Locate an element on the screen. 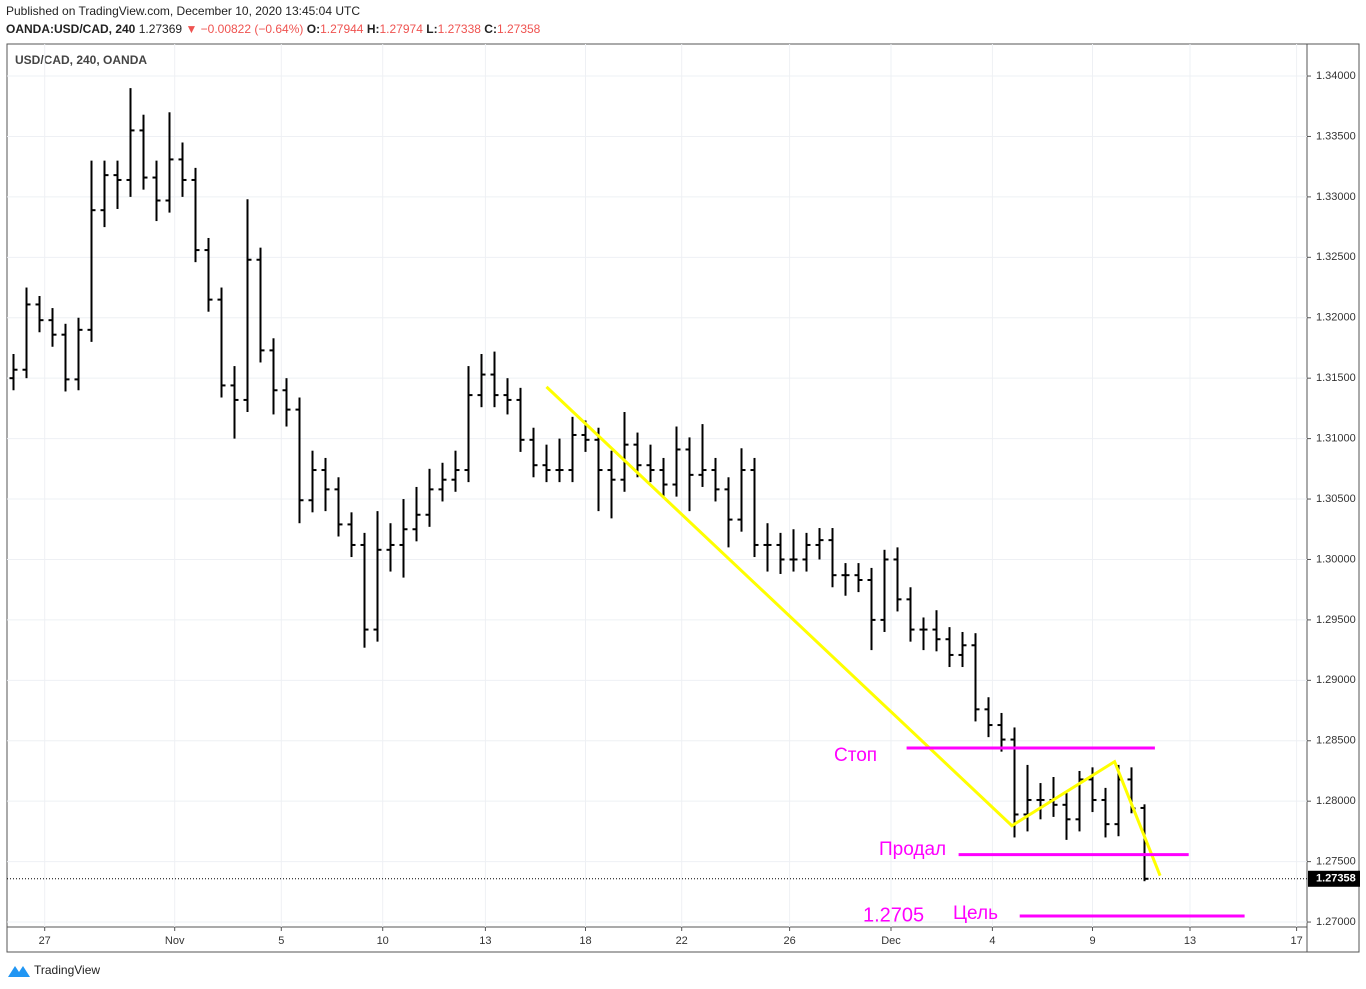 This screenshot has width=1366, height=989. y-tick-label: 1.29000 is located at coordinates (1336, 680).